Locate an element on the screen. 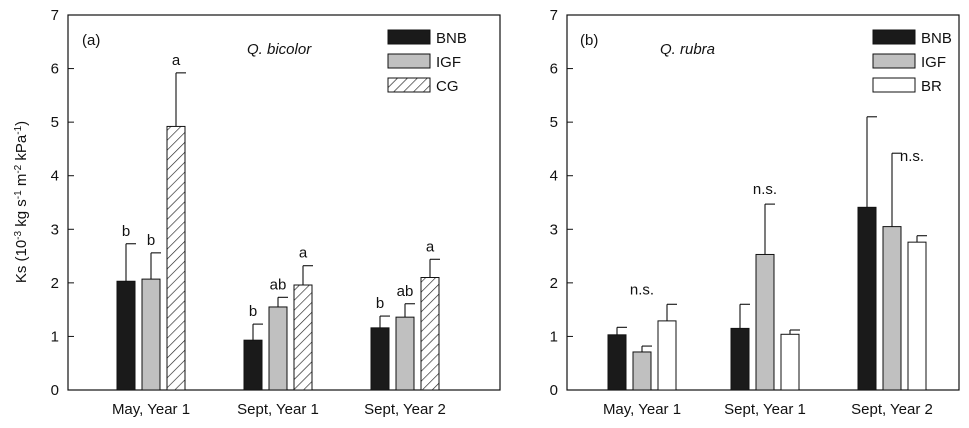 The image size is (969, 428). y-axis-label: Ks (10-3 kg s-1 m-2 kPa-1) is located at coordinates (22, 202).